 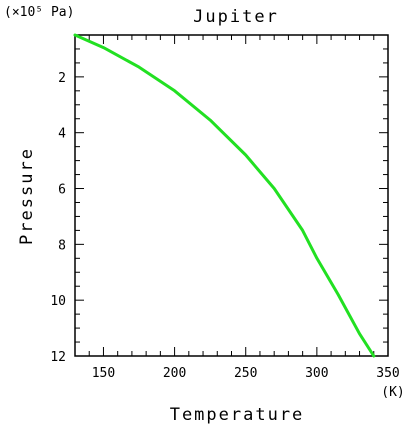 What do you see at coordinates (174, 373) in the screenshot?
I see `x-tick-label: 200` at bounding box center [174, 373].